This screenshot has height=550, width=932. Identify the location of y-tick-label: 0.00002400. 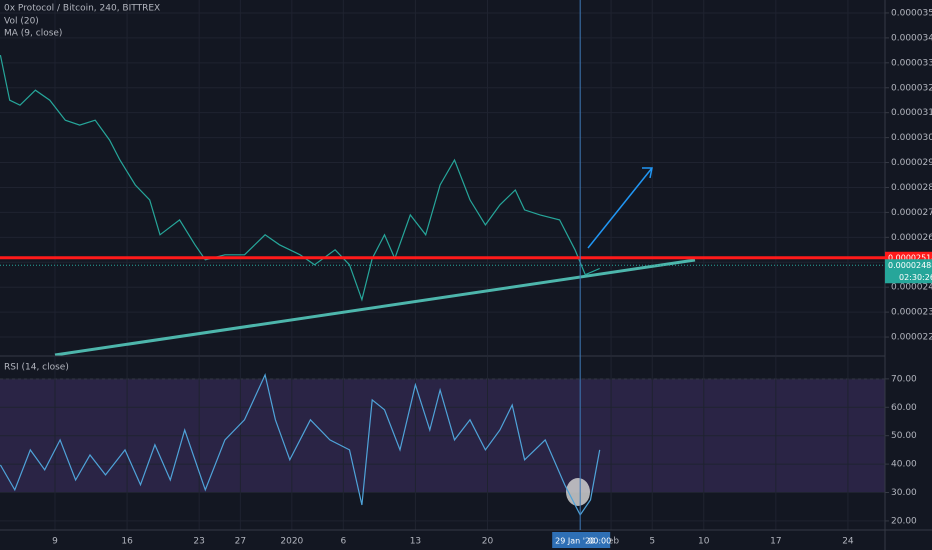
(911, 288).